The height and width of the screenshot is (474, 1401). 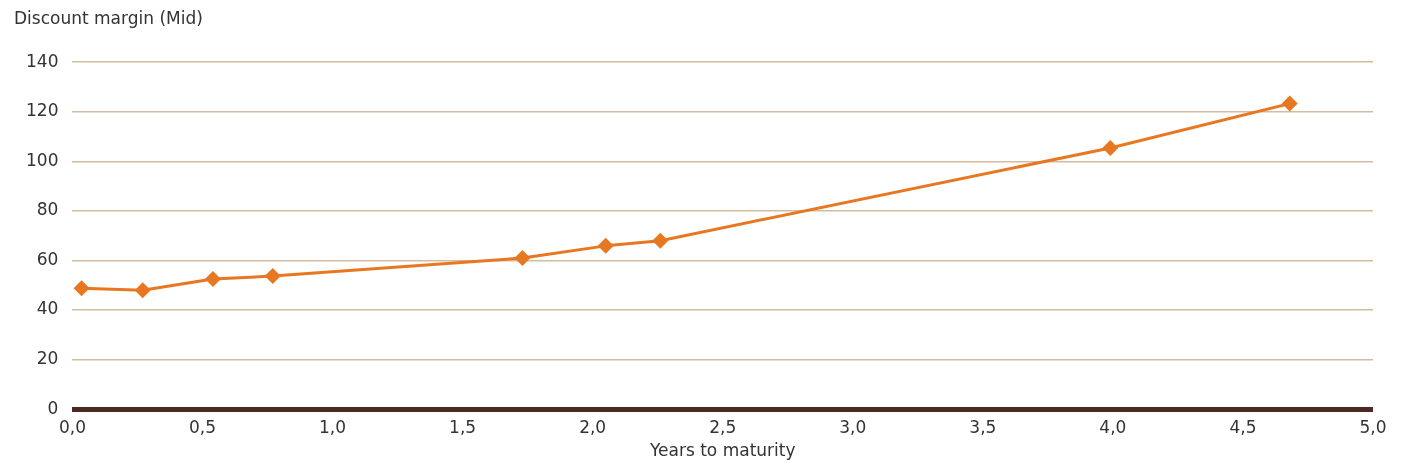 What do you see at coordinates (108, 18) in the screenshot?
I see `y-axis-title: Discount margin (Mid)` at bounding box center [108, 18].